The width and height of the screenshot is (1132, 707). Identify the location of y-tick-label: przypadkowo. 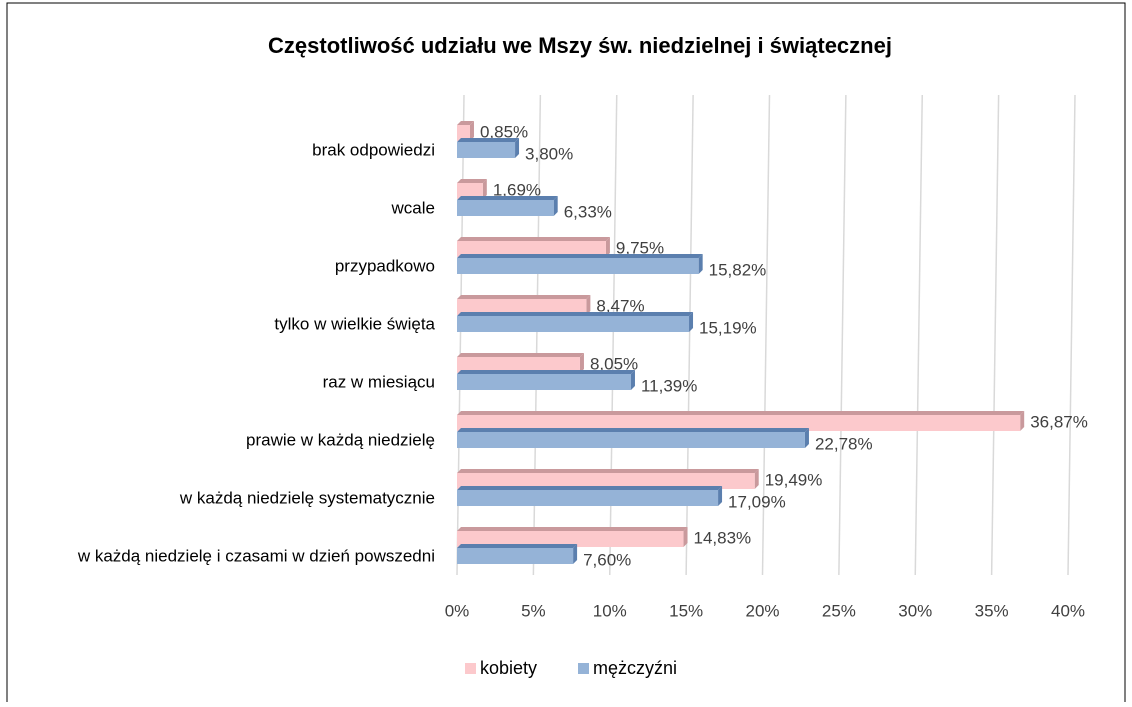
(385, 265).